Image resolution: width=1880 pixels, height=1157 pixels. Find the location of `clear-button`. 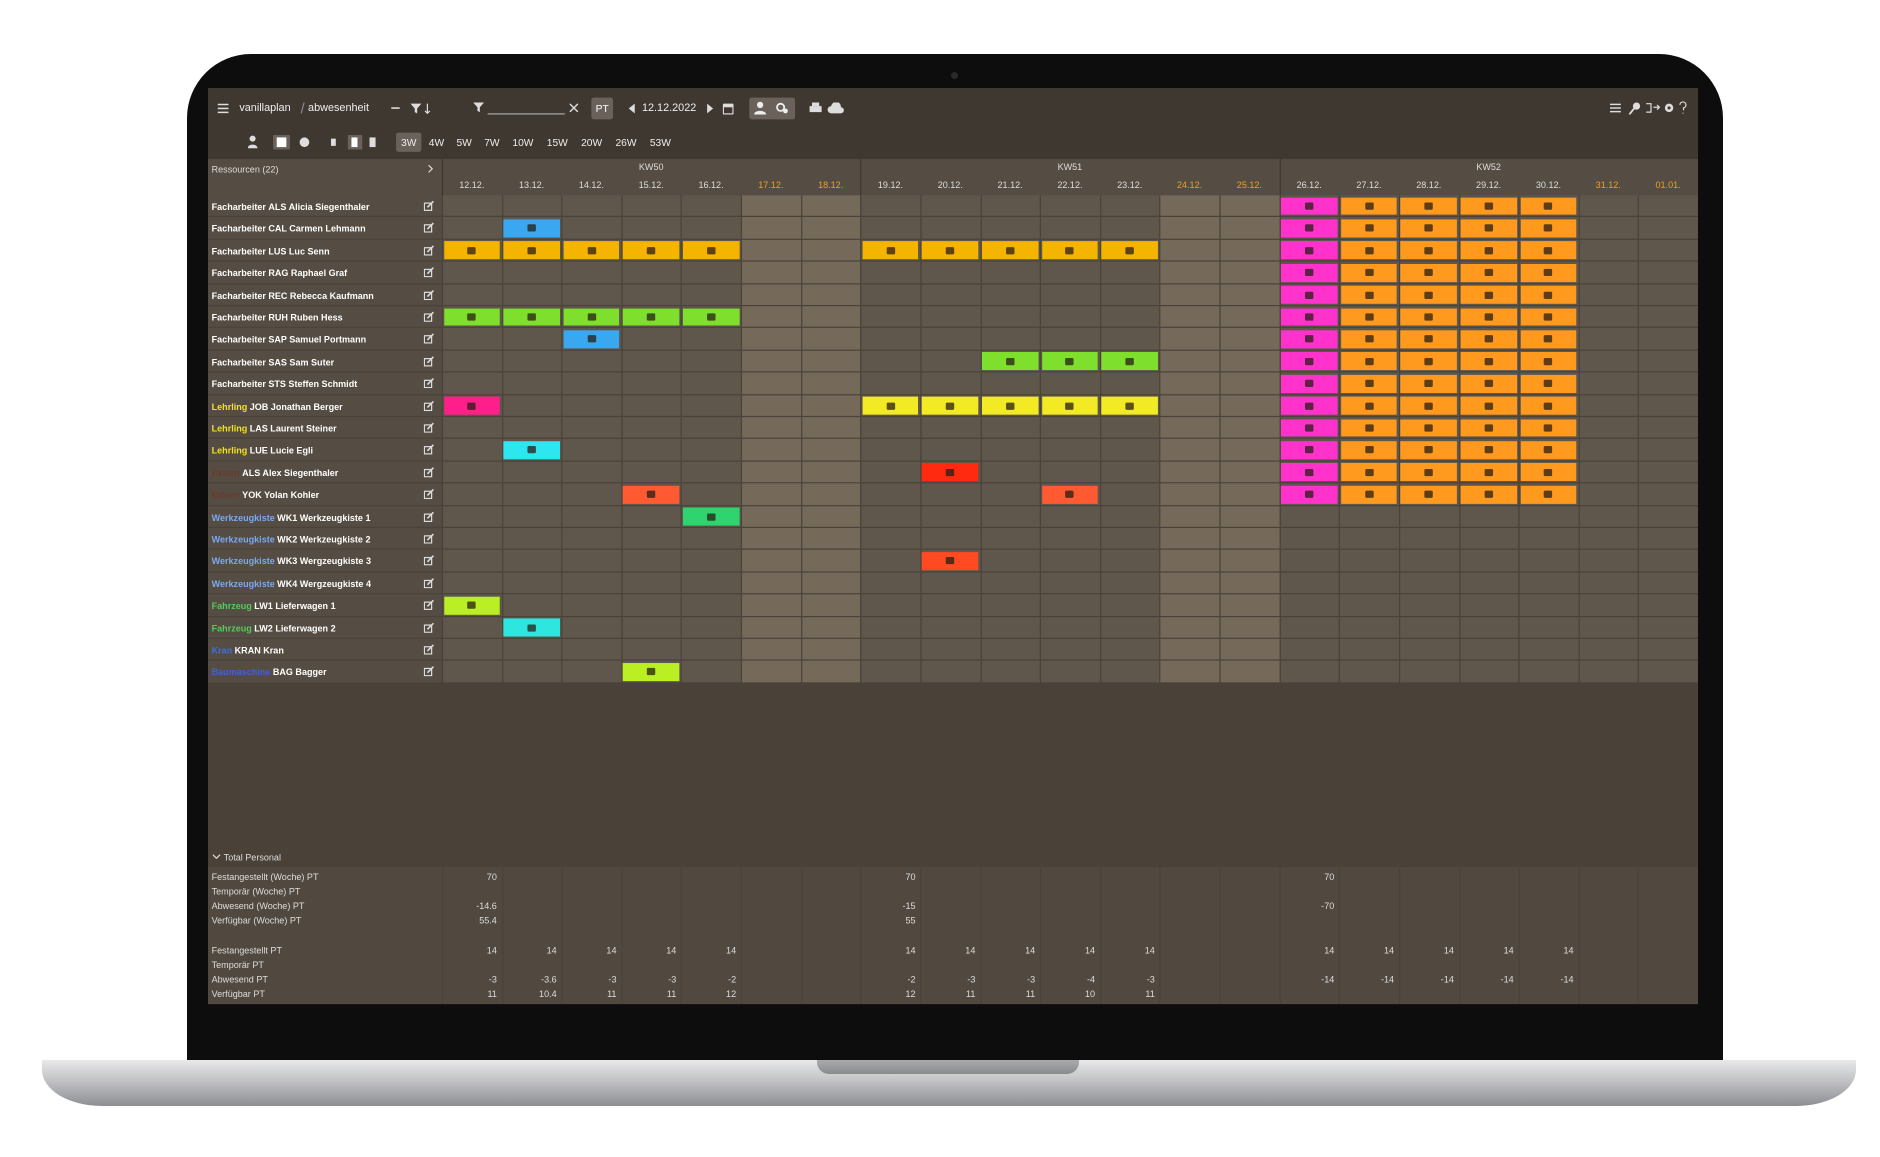

clear-button is located at coordinates (574, 108).